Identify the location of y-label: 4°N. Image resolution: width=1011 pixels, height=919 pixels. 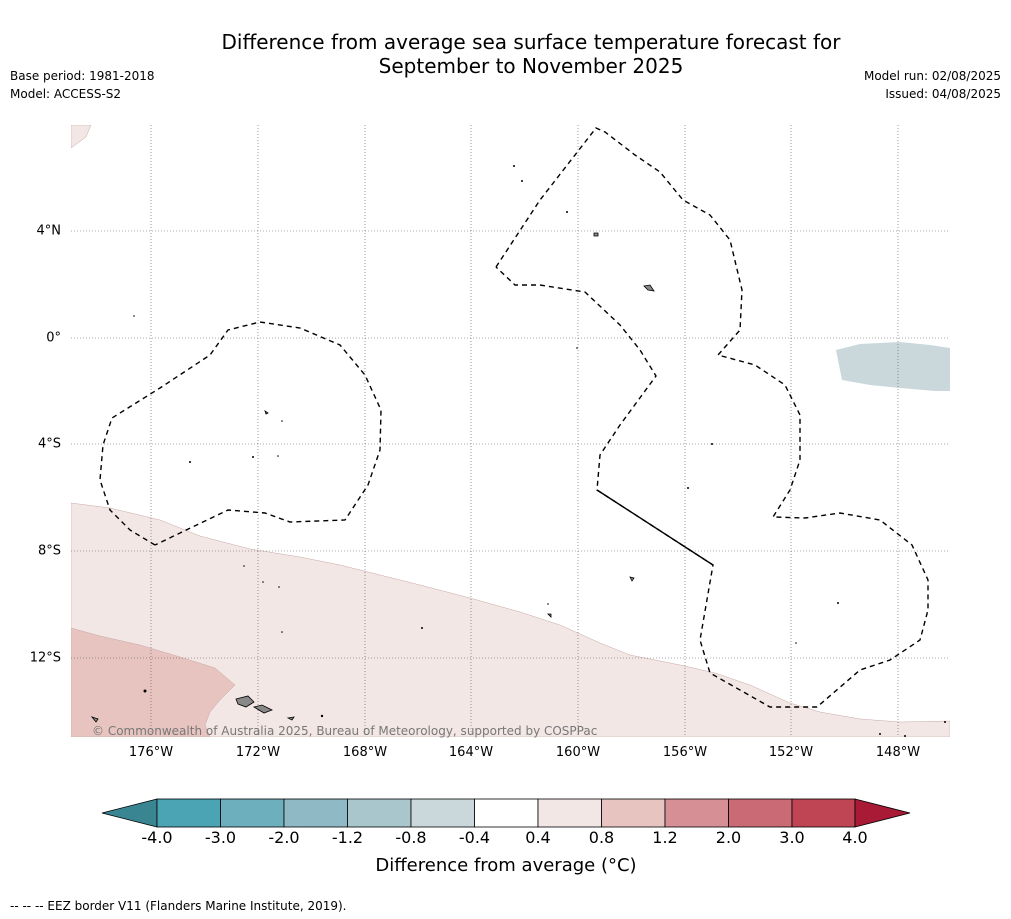
(49, 231).